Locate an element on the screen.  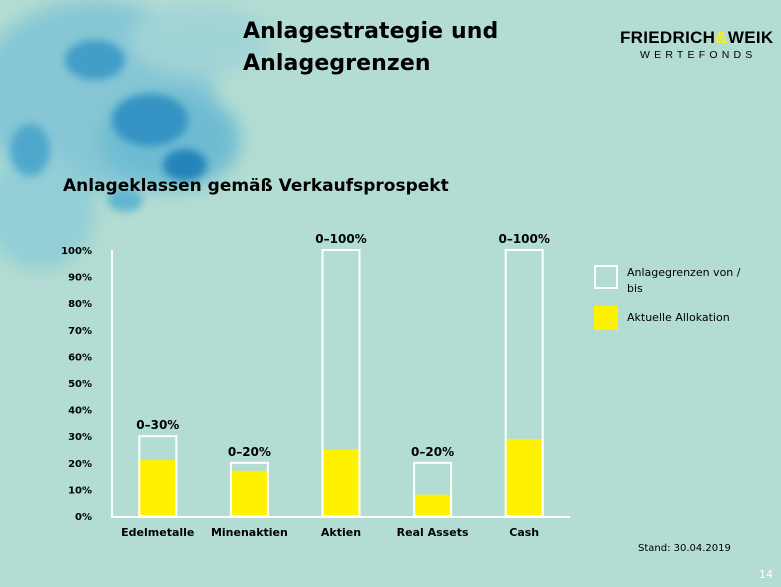
y-tick-label: 100% is located at coordinates (76, 251).